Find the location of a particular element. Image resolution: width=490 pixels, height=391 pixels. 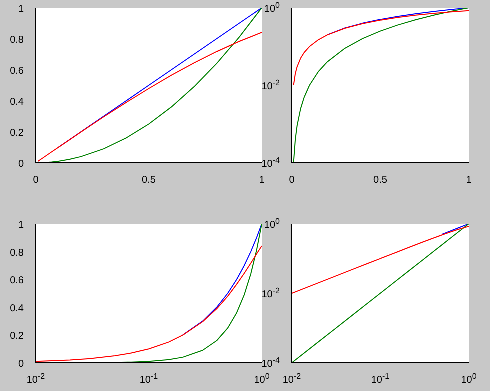

x-tick-label: 10$^{0}$ is located at coordinates (469, 379).